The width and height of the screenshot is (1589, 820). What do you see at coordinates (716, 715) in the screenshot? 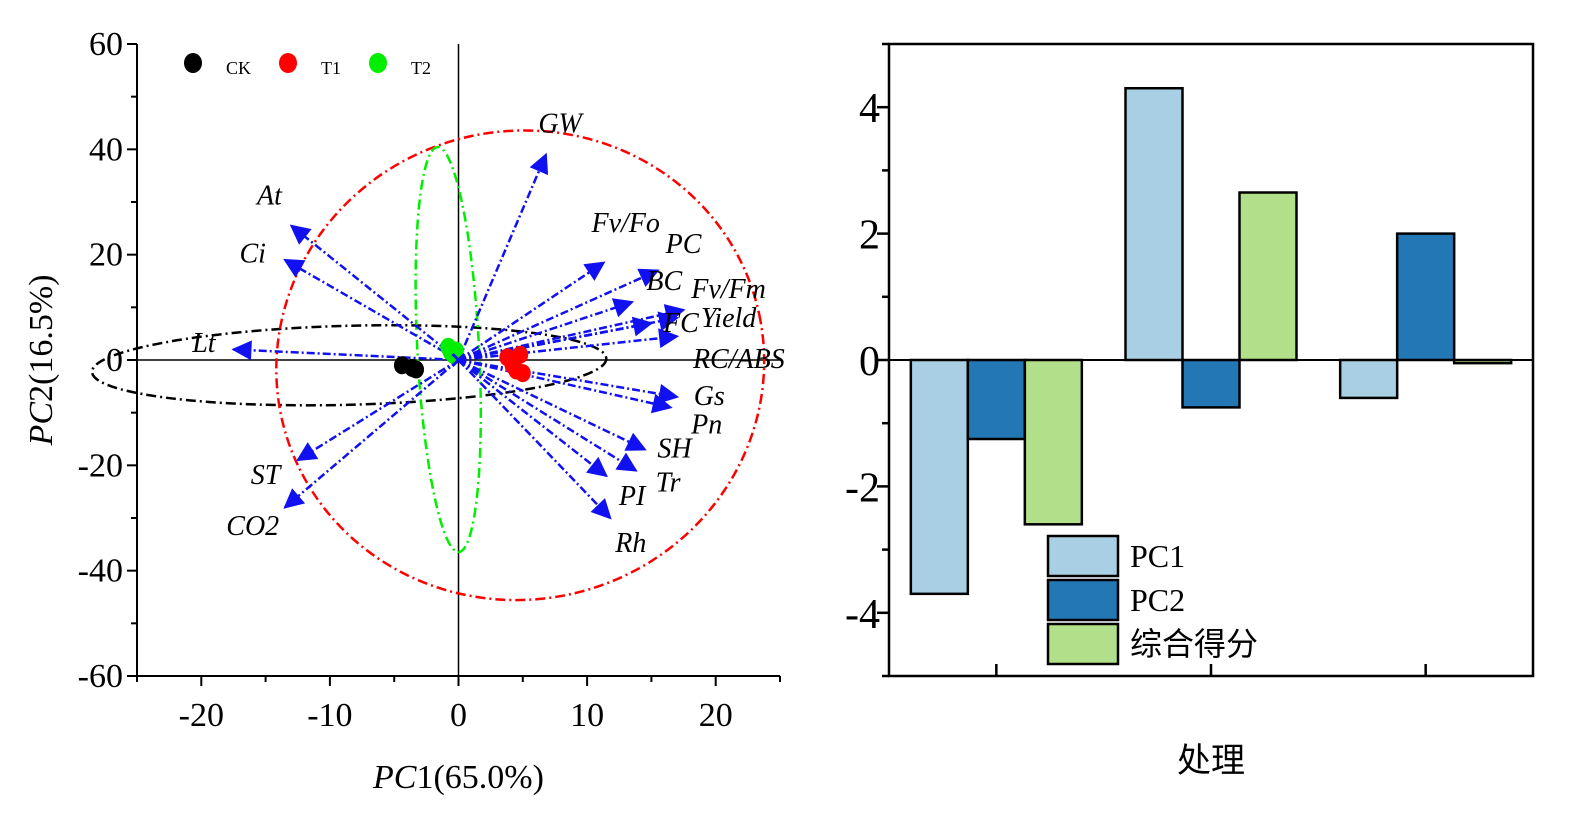
I see `x-tick-label: 20` at bounding box center [716, 715].